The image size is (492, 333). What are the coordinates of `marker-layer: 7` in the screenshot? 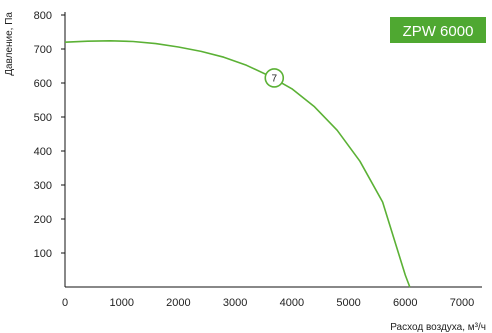 It's located at (274, 78).